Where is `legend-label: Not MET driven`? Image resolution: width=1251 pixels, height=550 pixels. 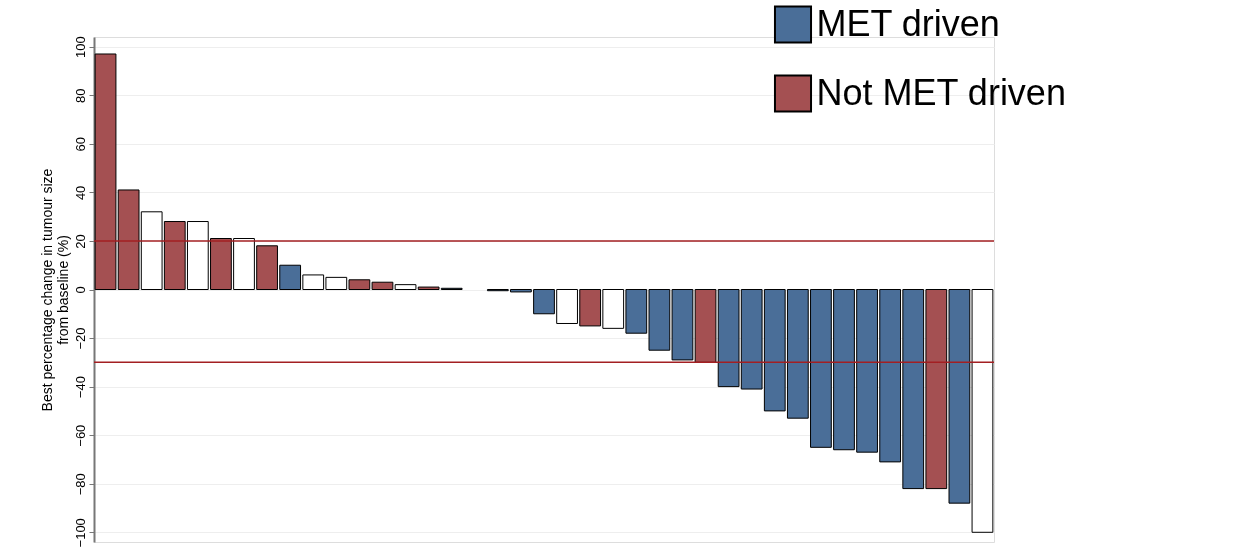
legend-label: Not MET driven is located at coordinates (941, 92).